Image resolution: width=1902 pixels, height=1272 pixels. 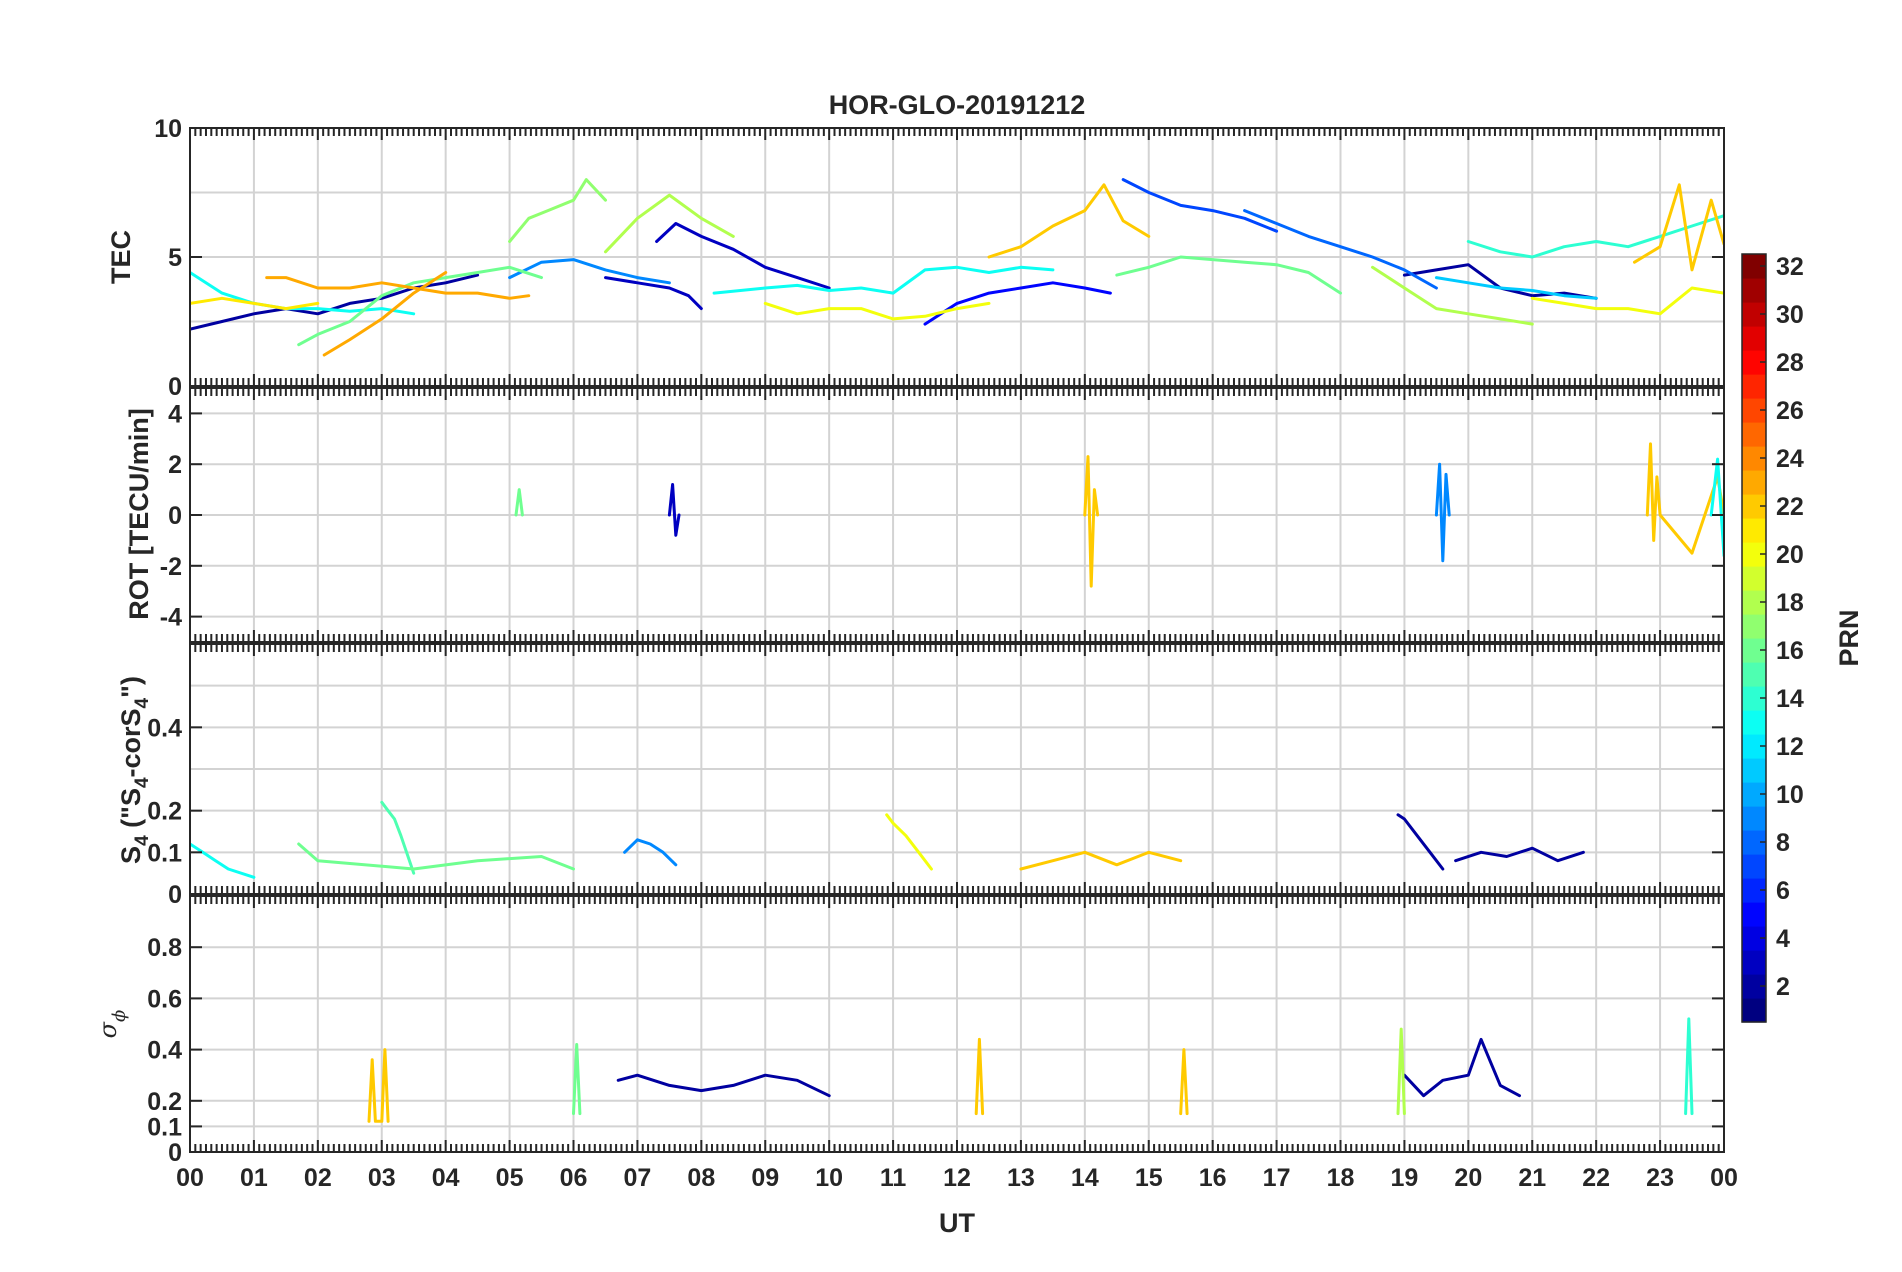 I want to click on rot-ytick-label: 4, so click(x=175, y=414).